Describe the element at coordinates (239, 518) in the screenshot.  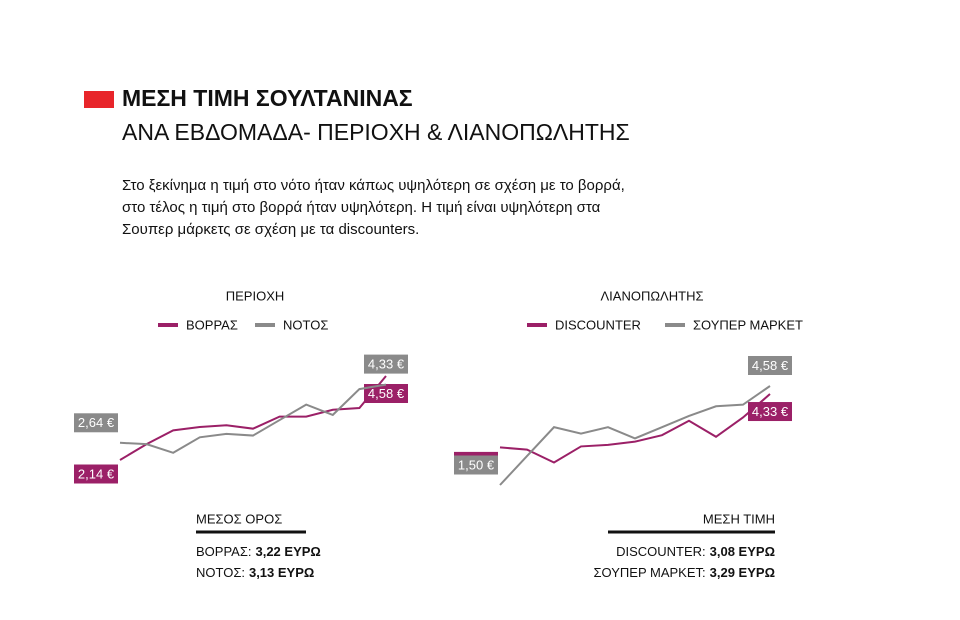
I see `summary-heading: ΜΕΣΟΣ ΟΡΟΣ` at that location.